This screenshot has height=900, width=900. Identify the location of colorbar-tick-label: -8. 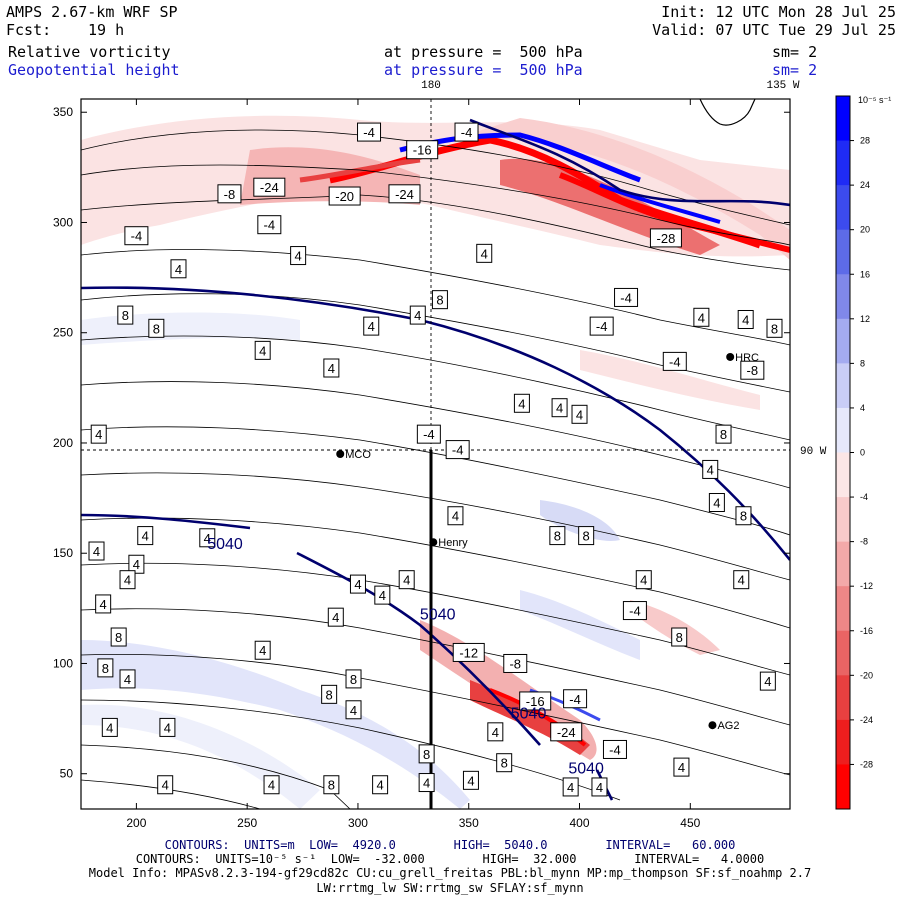
(864, 542).